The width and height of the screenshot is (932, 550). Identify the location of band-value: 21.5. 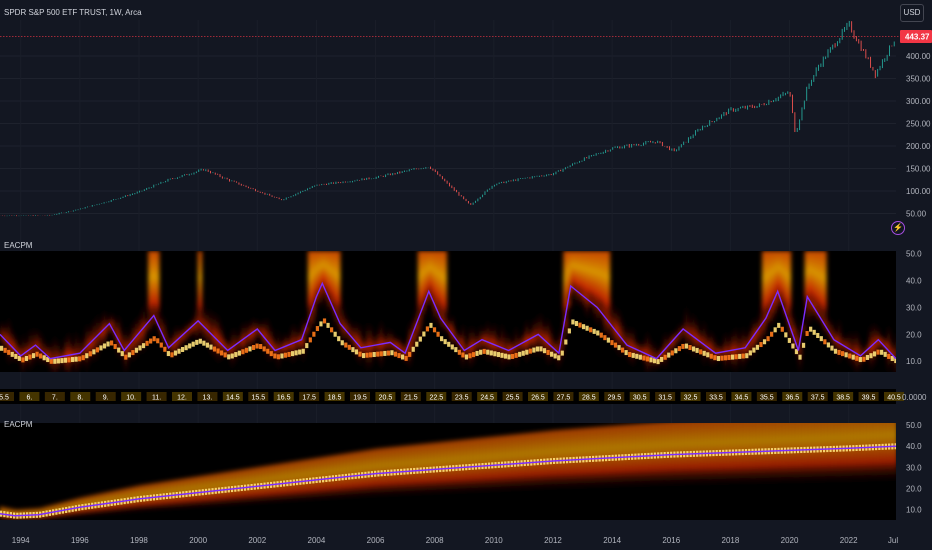
(411, 398).